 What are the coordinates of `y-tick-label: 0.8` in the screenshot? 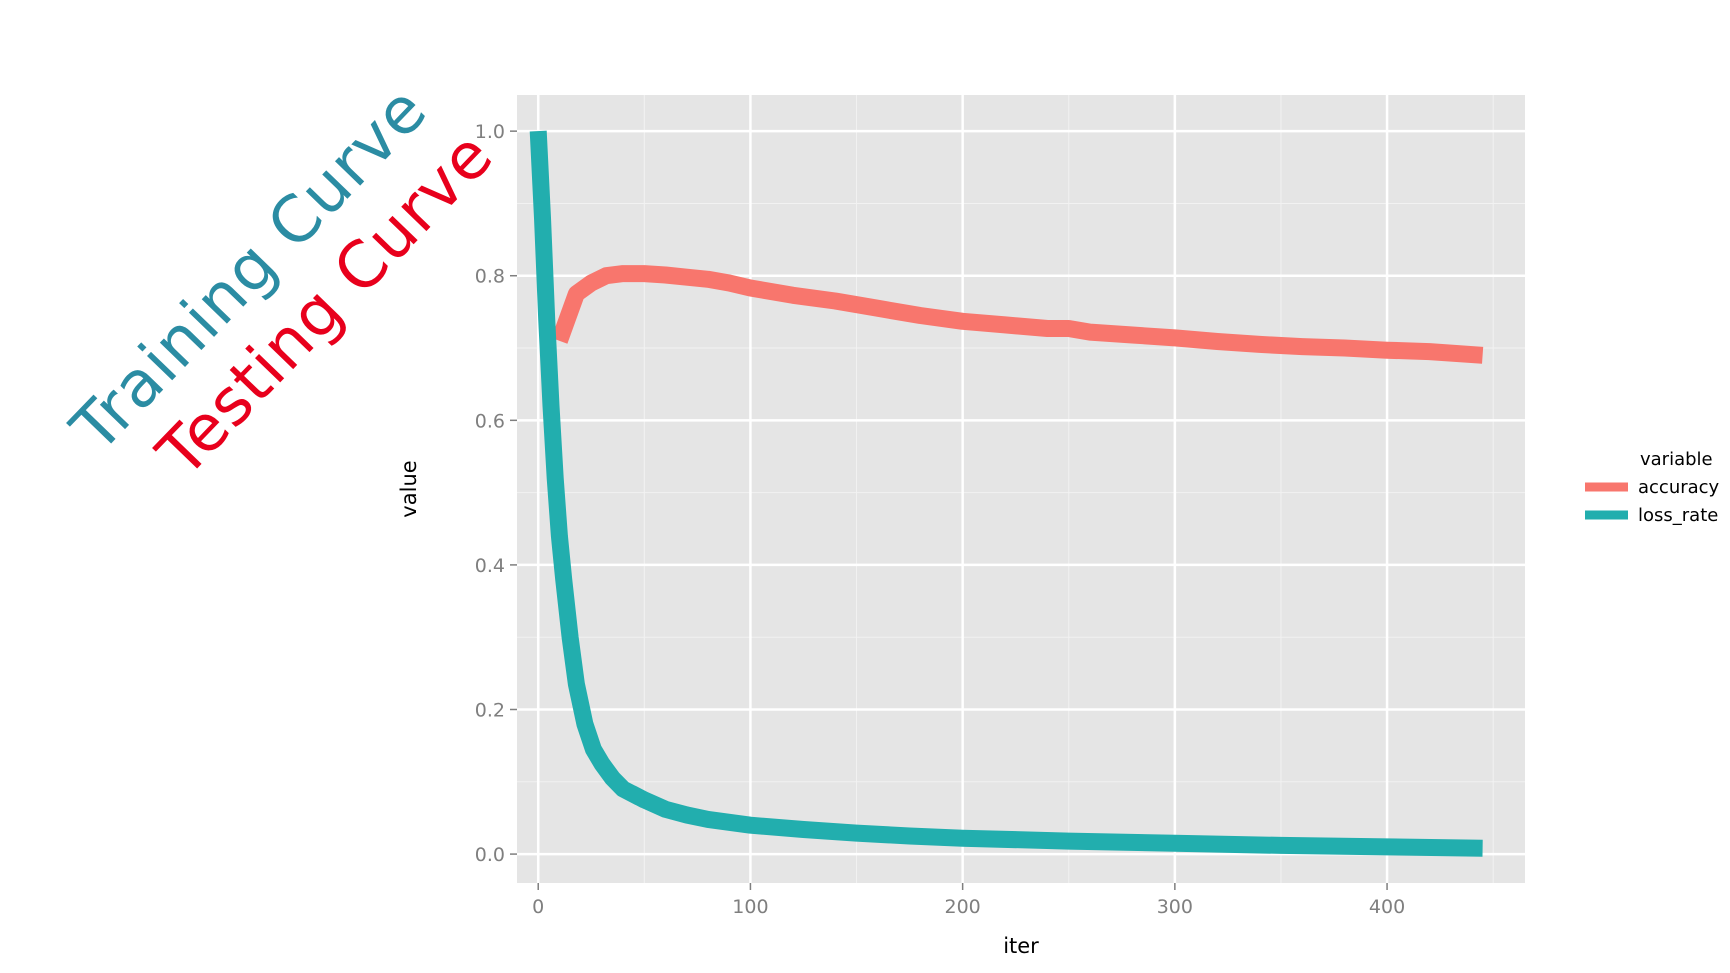 It's located at (490, 277).